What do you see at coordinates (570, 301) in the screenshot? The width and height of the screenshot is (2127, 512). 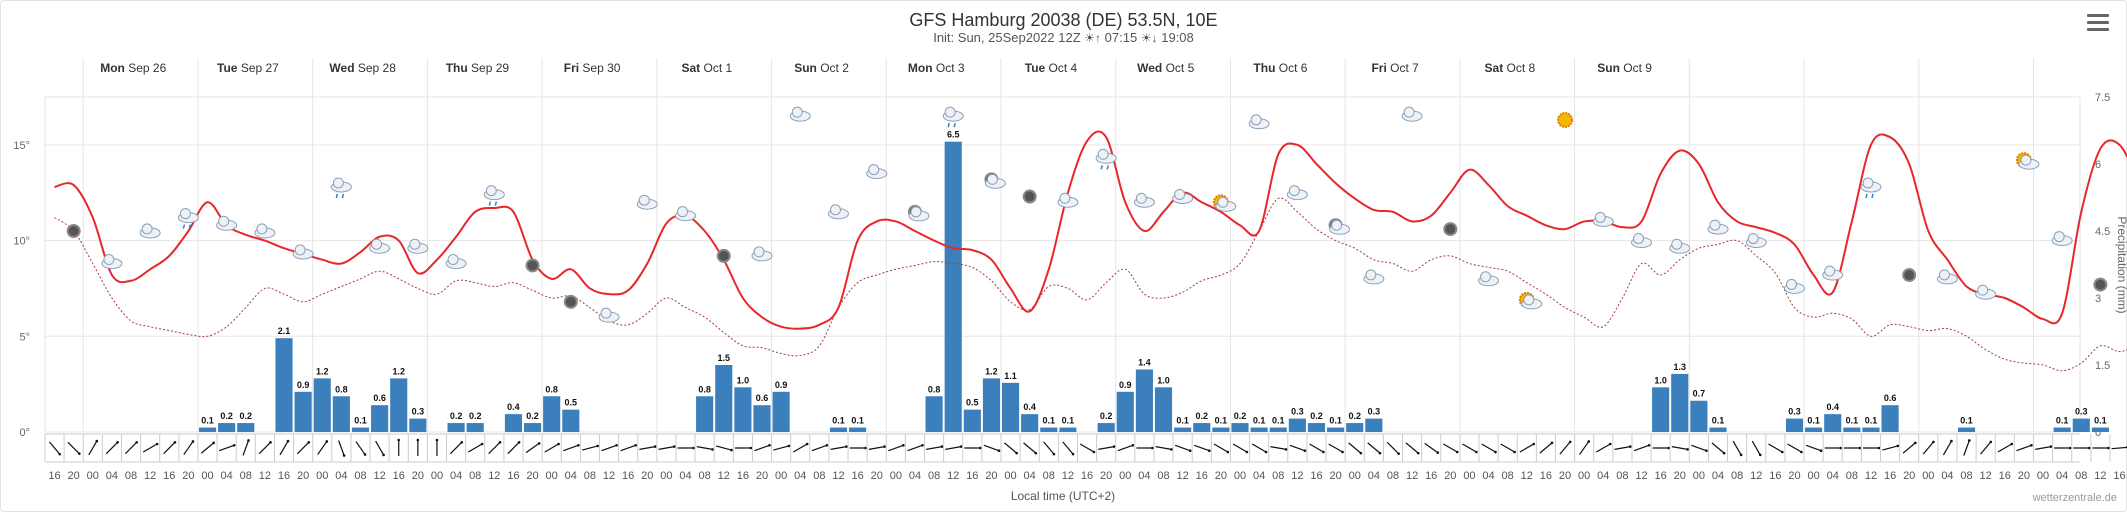 I see `moon-disc` at bounding box center [570, 301].